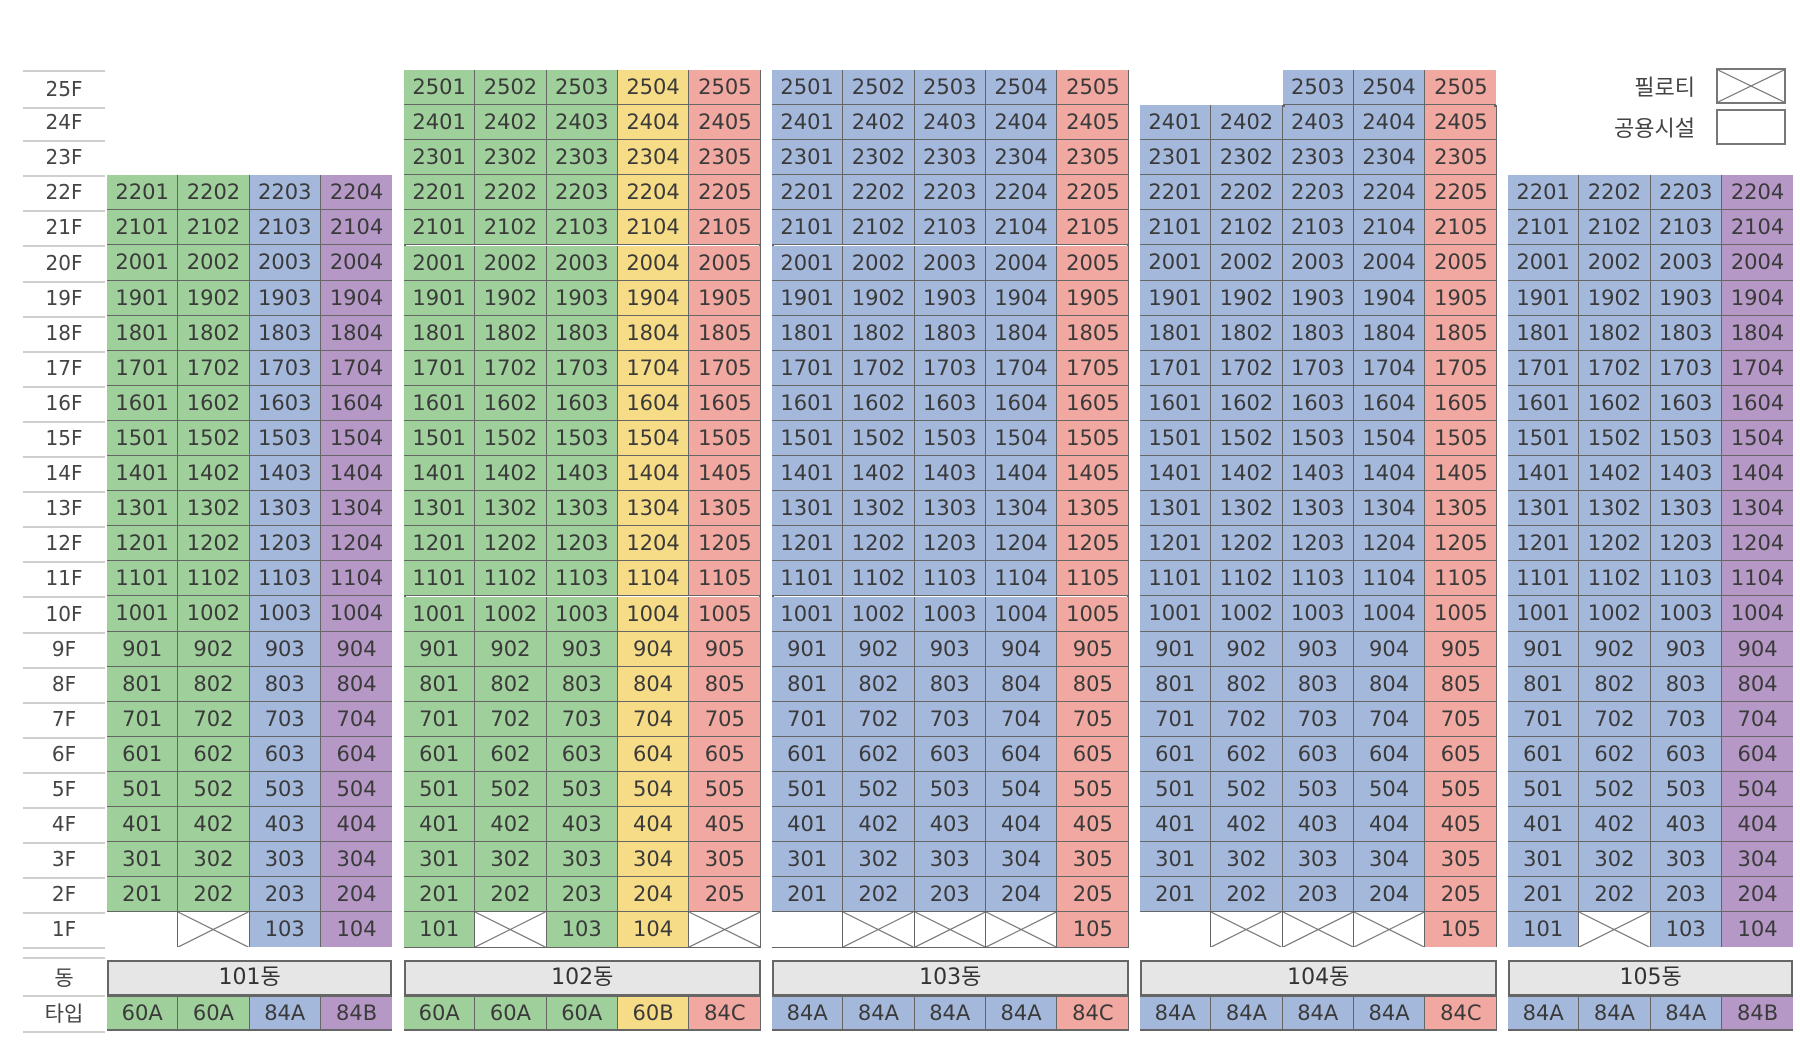 This screenshot has height=1054, width=1800. Describe the element at coordinates (1021, 368) in the screenshot. I see `unit-cell: 1704` at that location.